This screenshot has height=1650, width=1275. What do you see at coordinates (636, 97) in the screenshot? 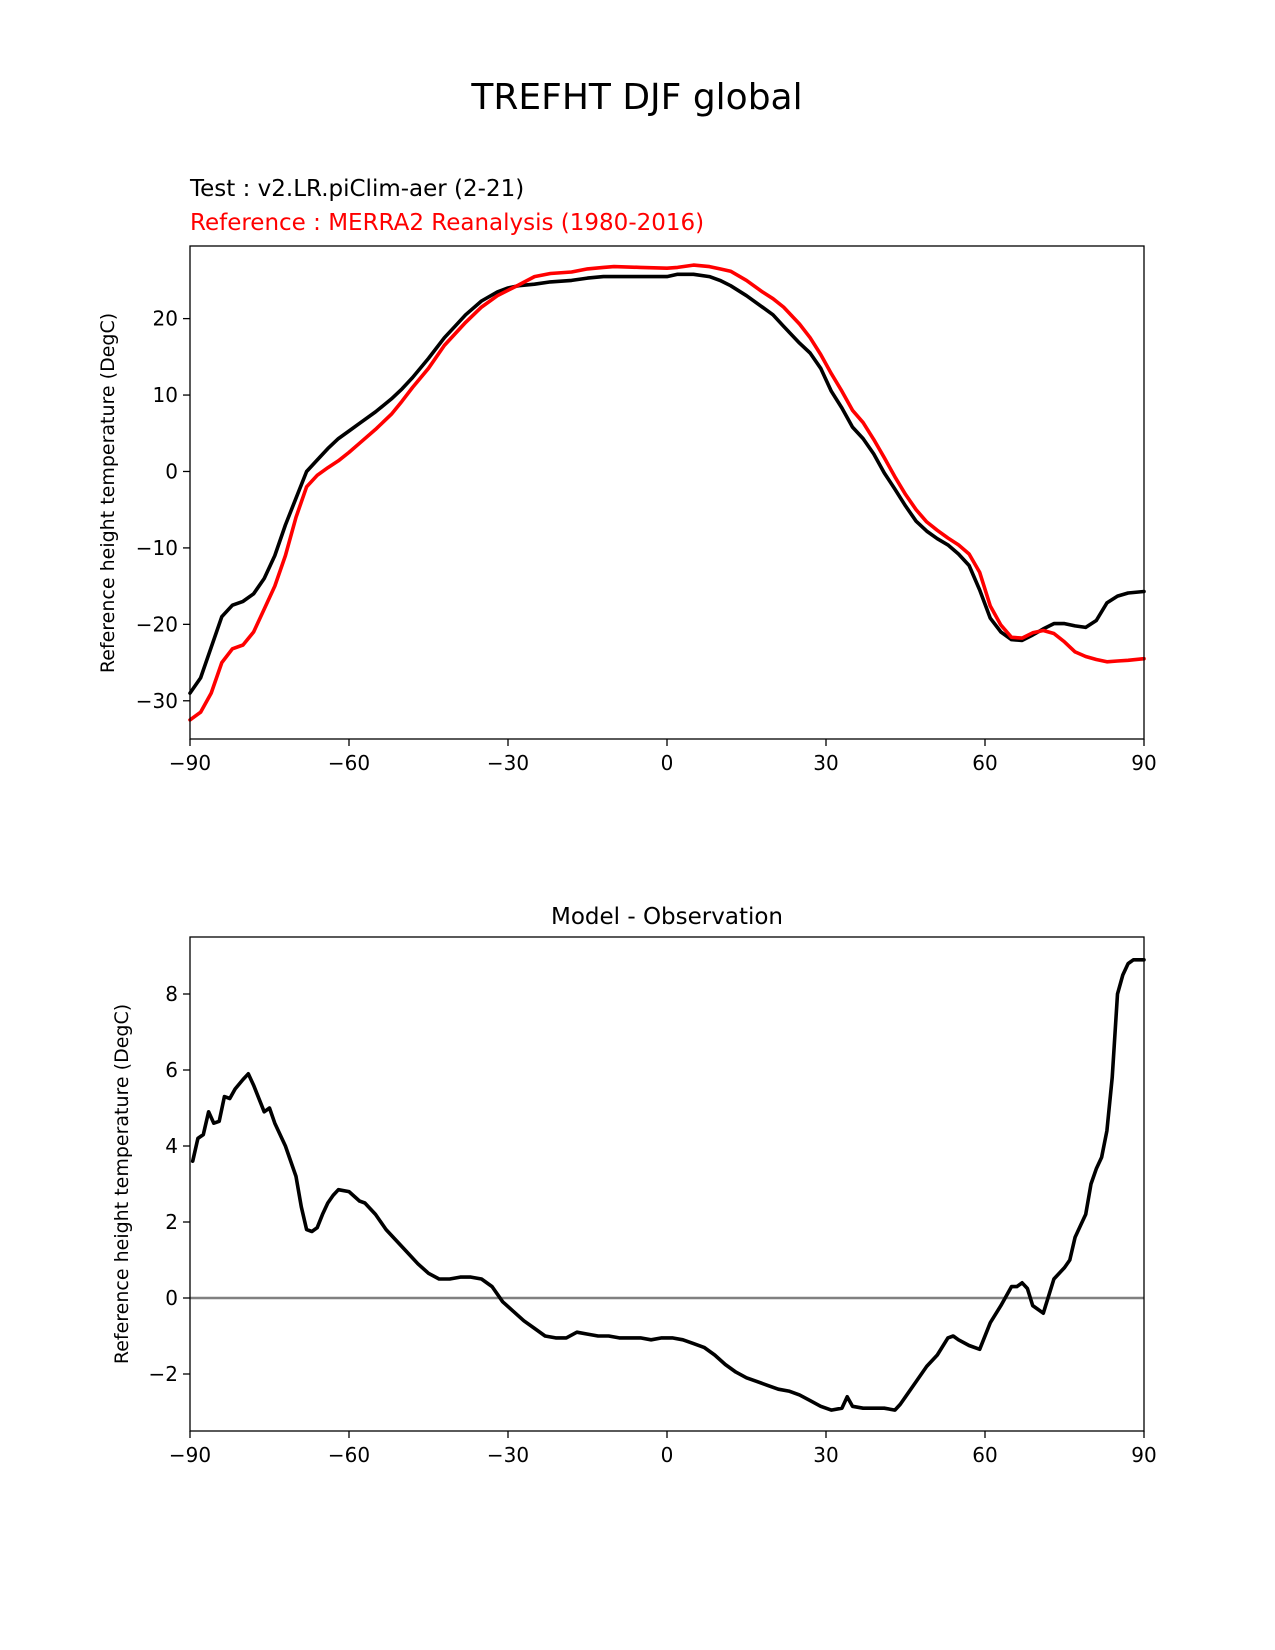
I see `figure-title: TREFHT DJF global` at bounding box center [636, 97].